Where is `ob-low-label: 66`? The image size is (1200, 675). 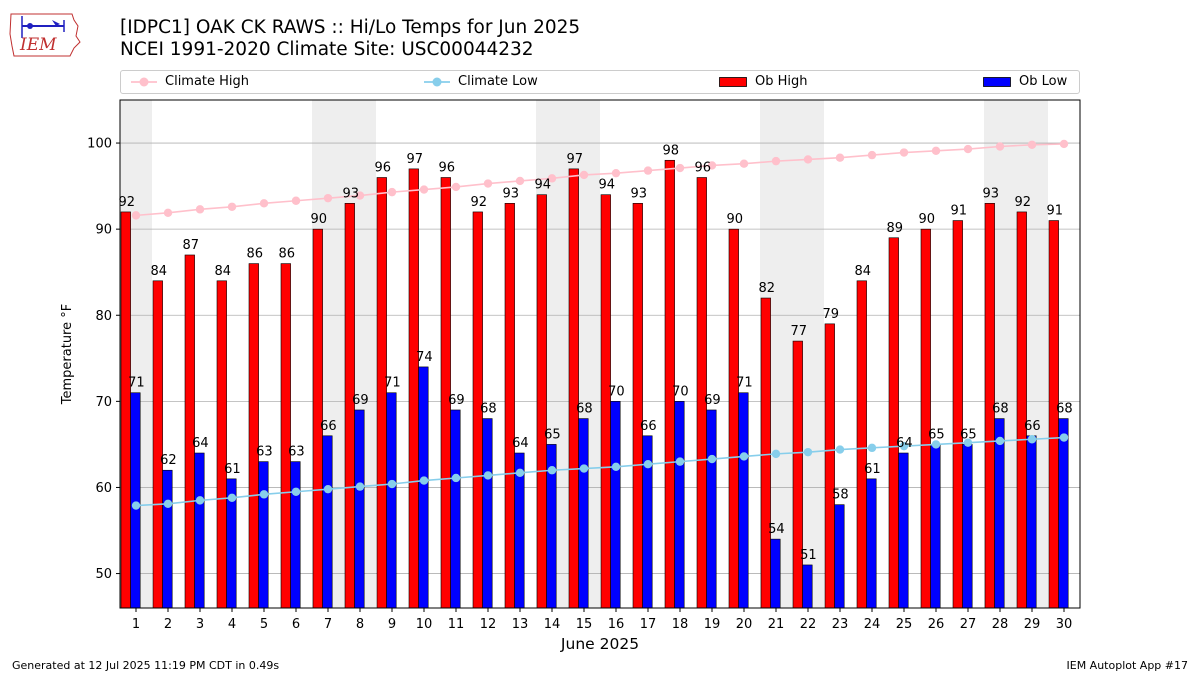
ob-low-label: 66 is located at coordinates (1032, 426).